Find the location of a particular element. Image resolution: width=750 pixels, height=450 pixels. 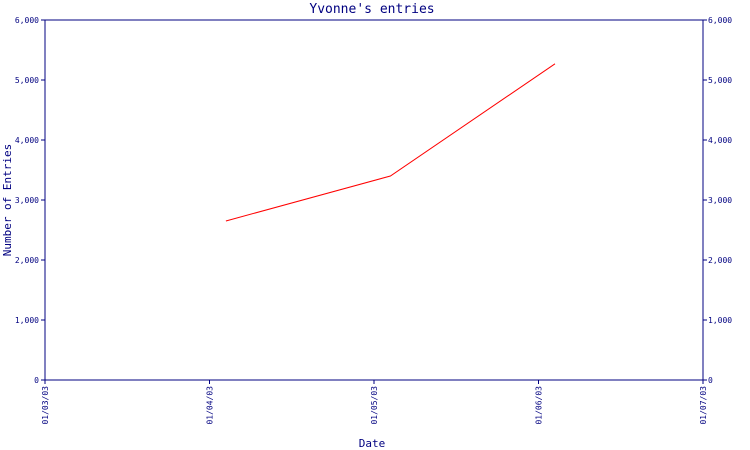

x-tick-label: 01/07/03 is located at coordinates (703, 405).